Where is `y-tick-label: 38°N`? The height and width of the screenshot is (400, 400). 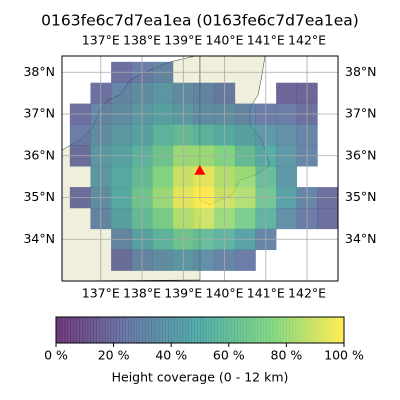
y-tick-label: 38°N is located at coordinates (39, 71).